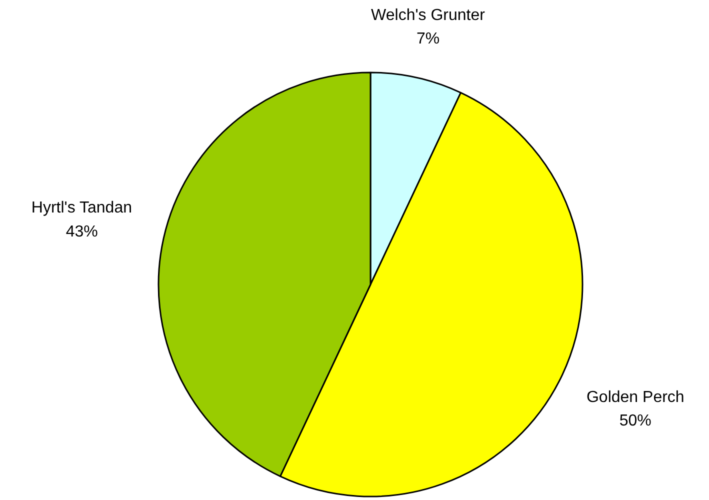  What do you see at coordinates (635, 397) in the screenshot?
I see `slice-label: Golden Perch` at bounding box center [635, 397].